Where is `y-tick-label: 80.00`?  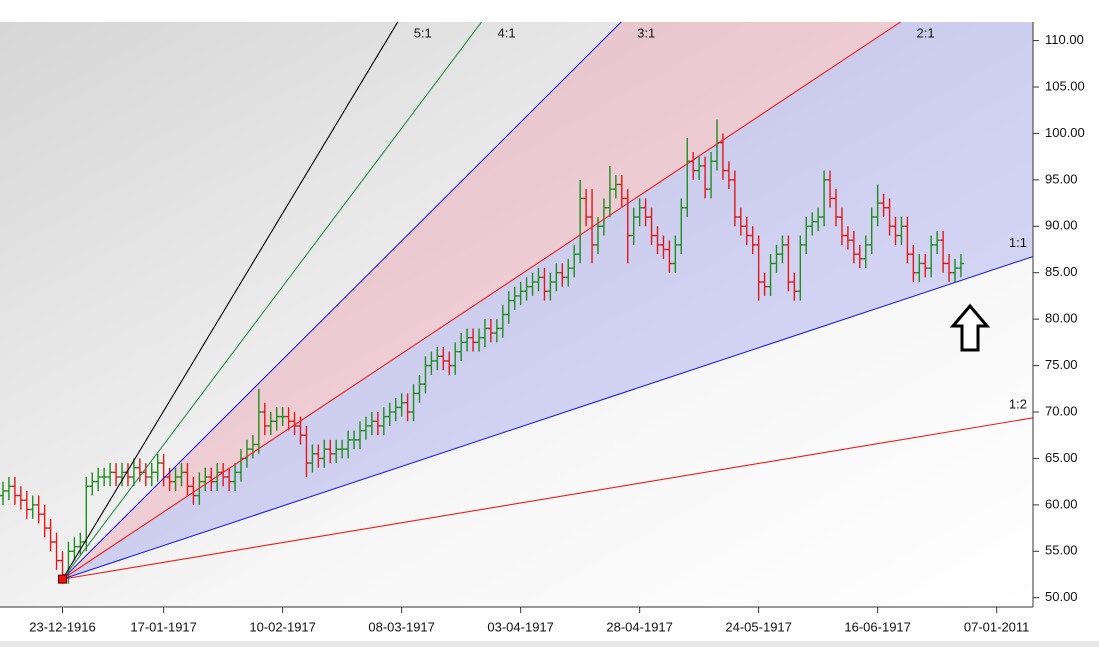
y-tick-label: 80.00 is located at coordinates (1061, 318).